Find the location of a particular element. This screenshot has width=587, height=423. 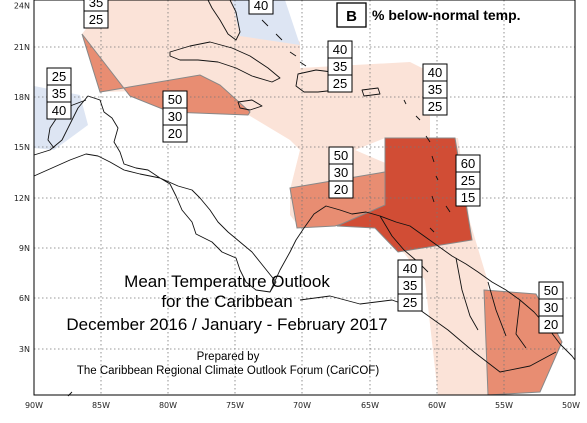

border-interior-south is located at coordinates (428, 334).